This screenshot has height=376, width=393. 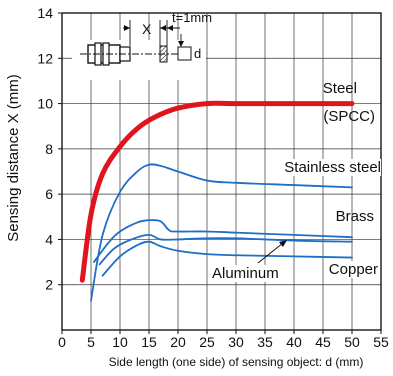 I want to click on target-plate-icon, so click(x=175, y=48).